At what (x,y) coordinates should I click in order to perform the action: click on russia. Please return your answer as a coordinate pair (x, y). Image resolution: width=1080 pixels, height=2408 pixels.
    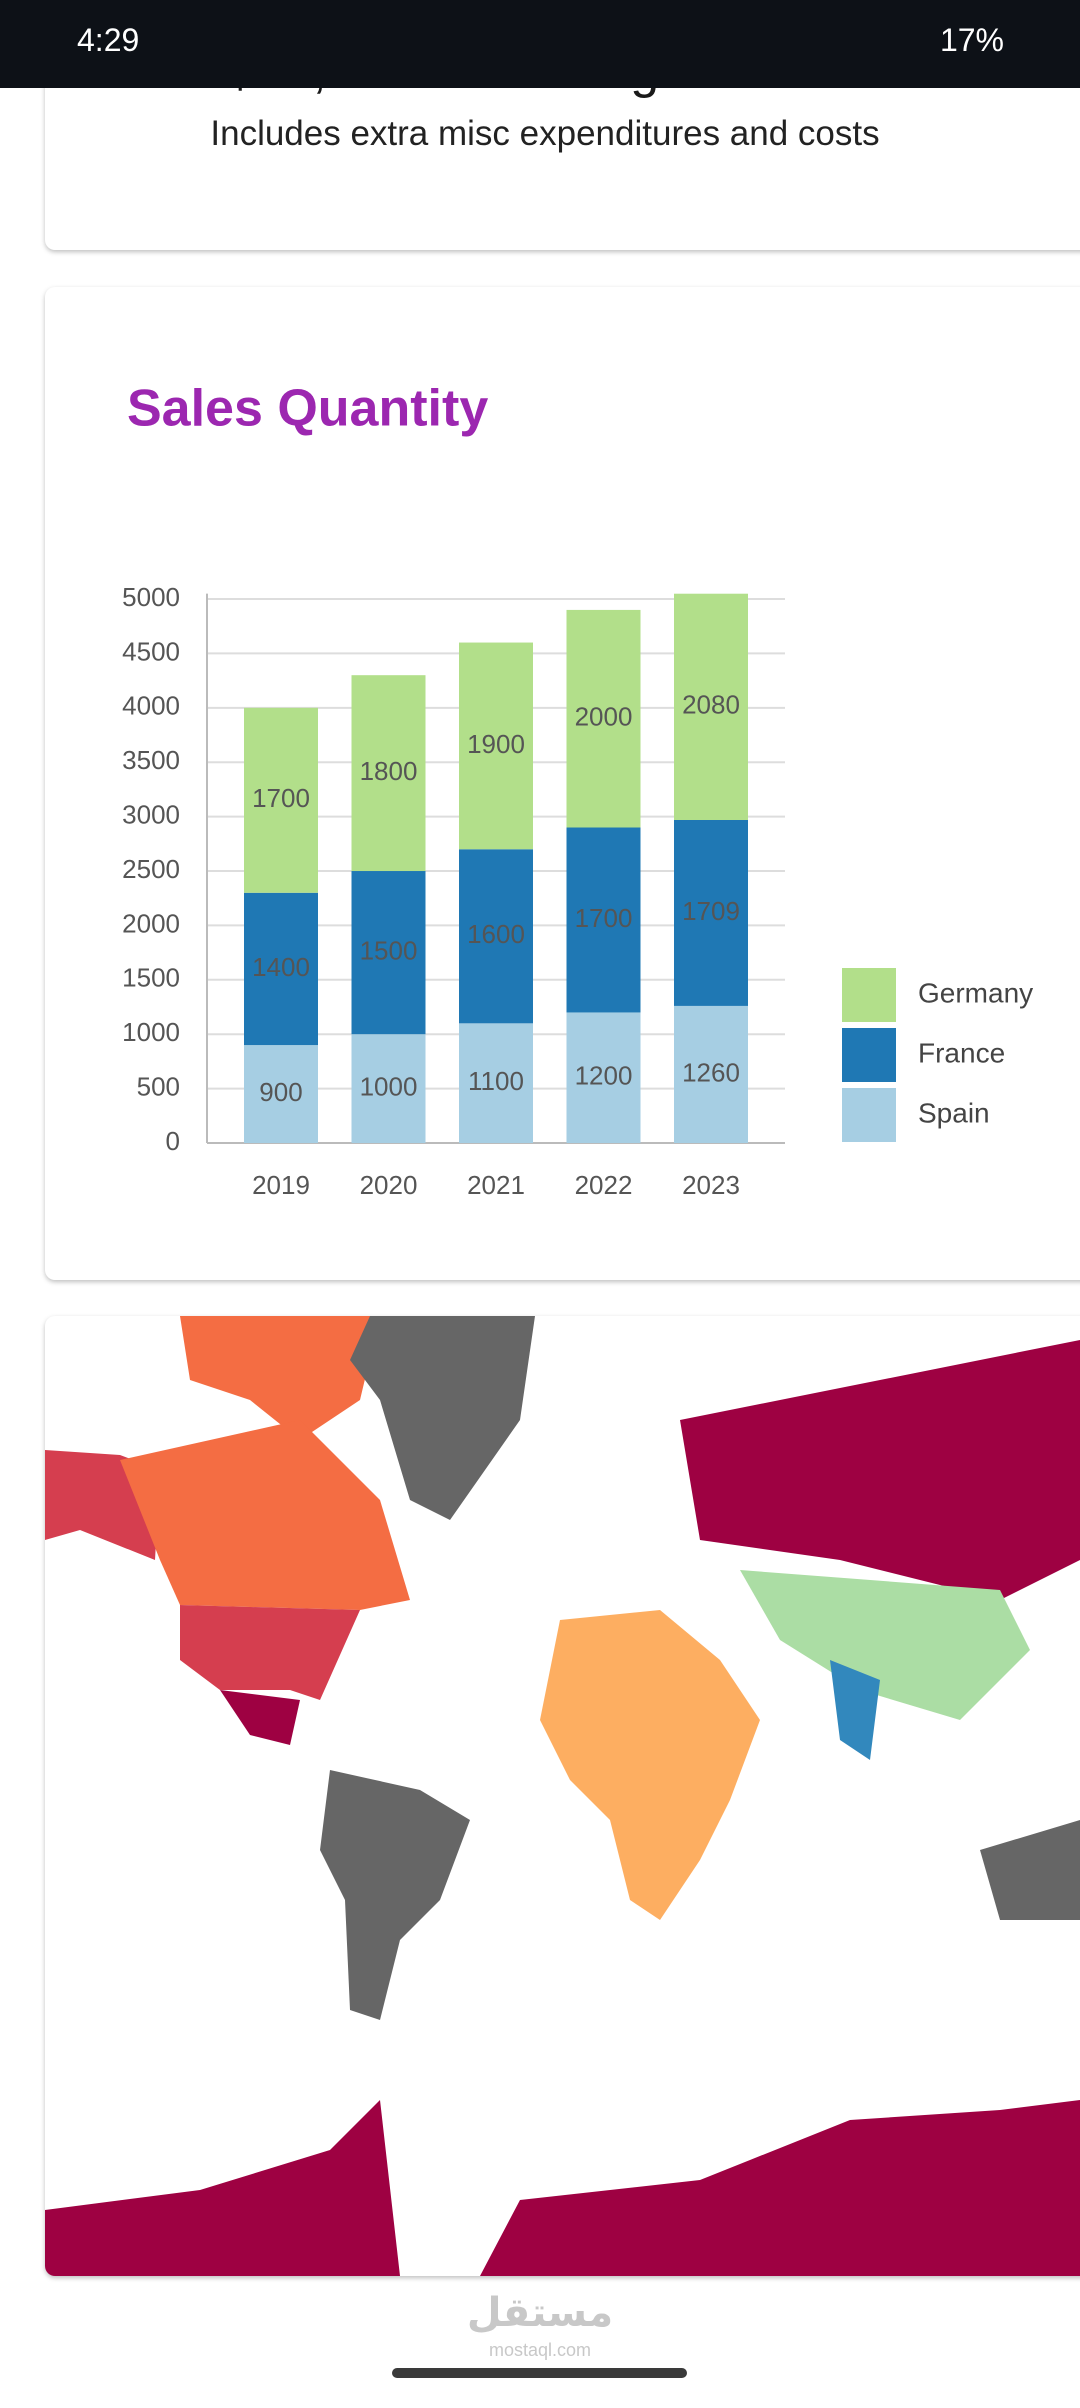
    Looking at the image, I should click on (880, 1470).